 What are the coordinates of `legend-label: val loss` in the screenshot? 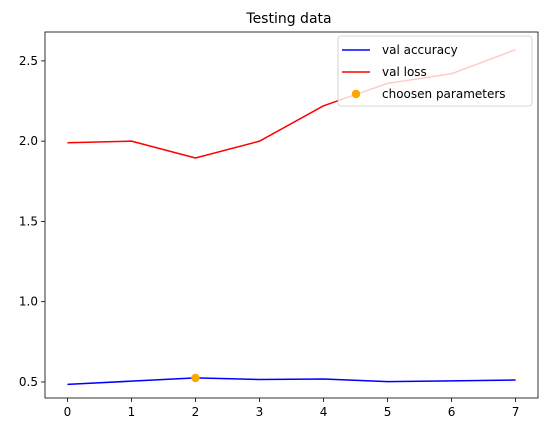 It's located at (404, 72).